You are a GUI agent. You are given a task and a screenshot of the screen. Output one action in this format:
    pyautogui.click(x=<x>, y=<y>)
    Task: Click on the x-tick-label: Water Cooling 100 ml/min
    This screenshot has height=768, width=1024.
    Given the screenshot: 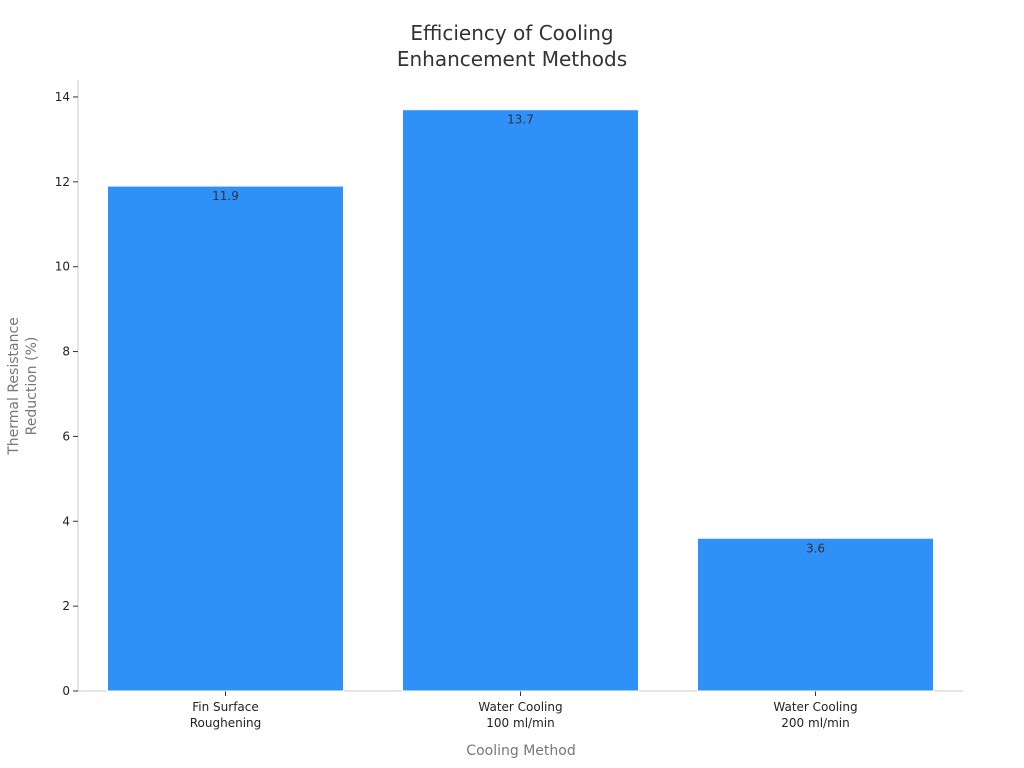 What is the action you would take?
    pyautogui.click(x=520, y=715)
    